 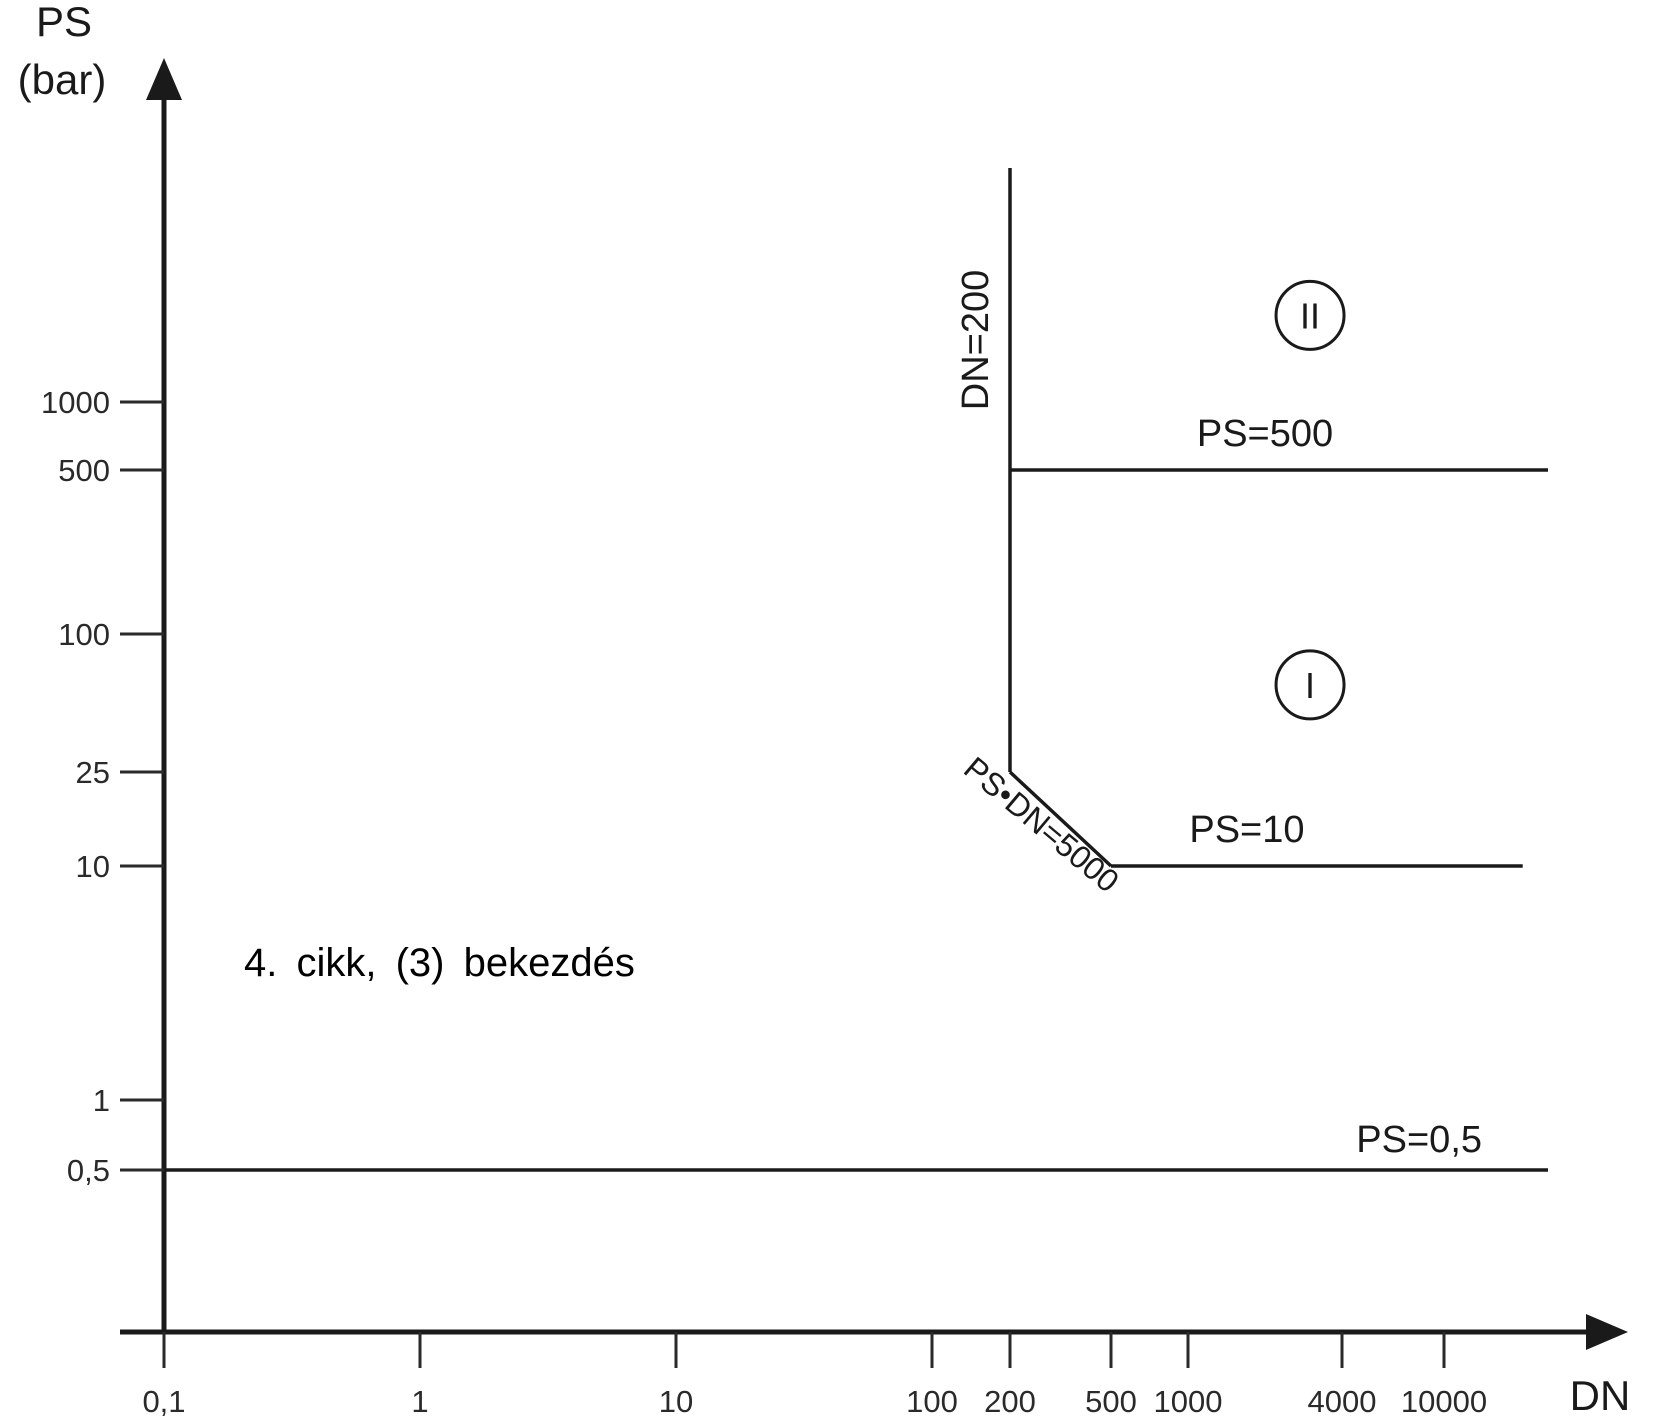 What do you see at coordinates (439, 963) in the screenshot?
I see `annotation-text: 4. cikk, (3) bekezdés` at bounding box center [439, 963].